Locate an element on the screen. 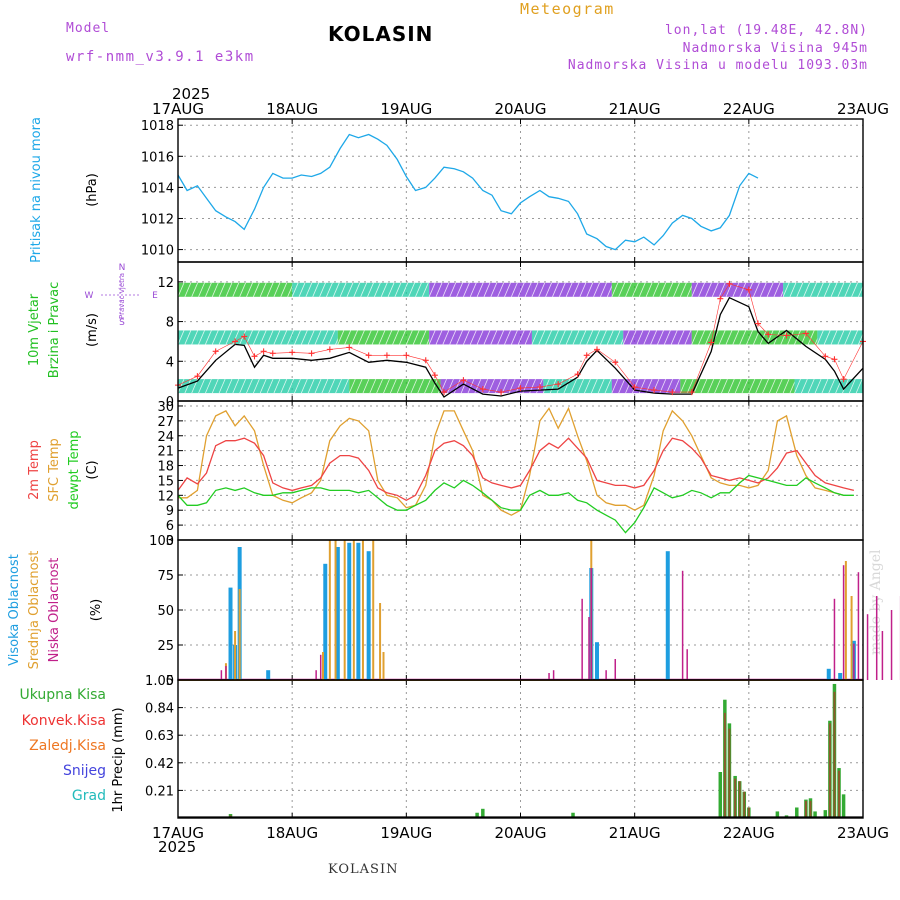 This screenshot has height=900, width=900. y-tick-label: 50 is located at coordinates (165, 611).